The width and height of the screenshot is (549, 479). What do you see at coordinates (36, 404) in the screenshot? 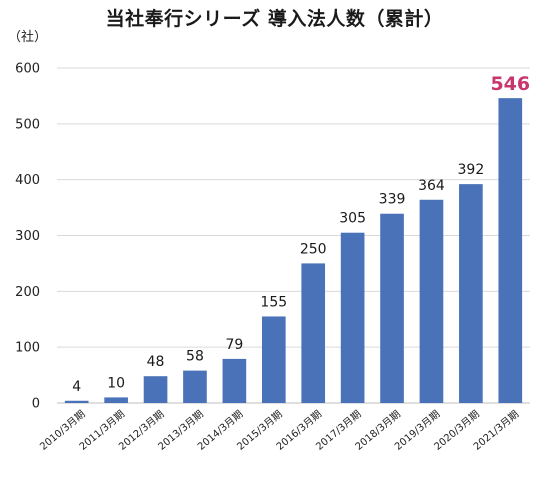
I see `y-tick-label: 0` at bounding box center [36, 404].